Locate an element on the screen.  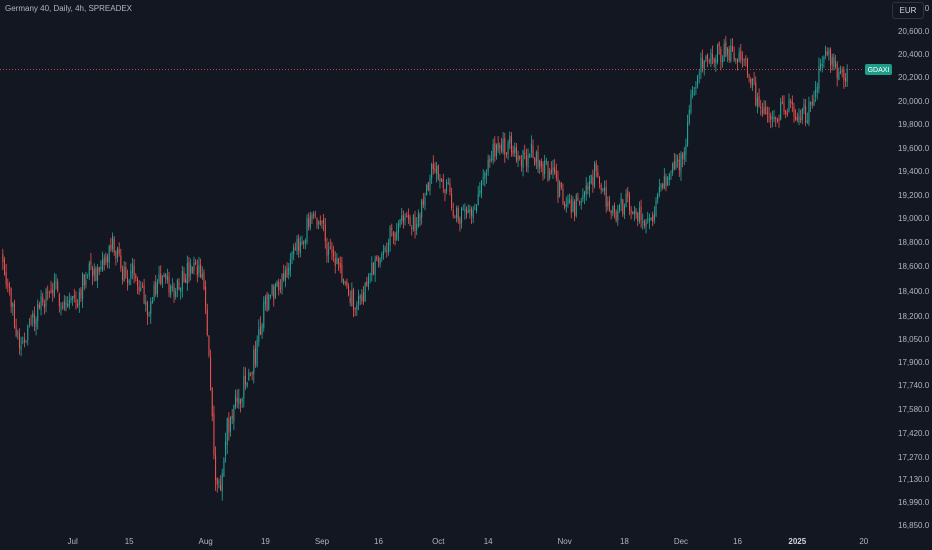
time-tick-label: 19 is located at coordinates (265, 541).